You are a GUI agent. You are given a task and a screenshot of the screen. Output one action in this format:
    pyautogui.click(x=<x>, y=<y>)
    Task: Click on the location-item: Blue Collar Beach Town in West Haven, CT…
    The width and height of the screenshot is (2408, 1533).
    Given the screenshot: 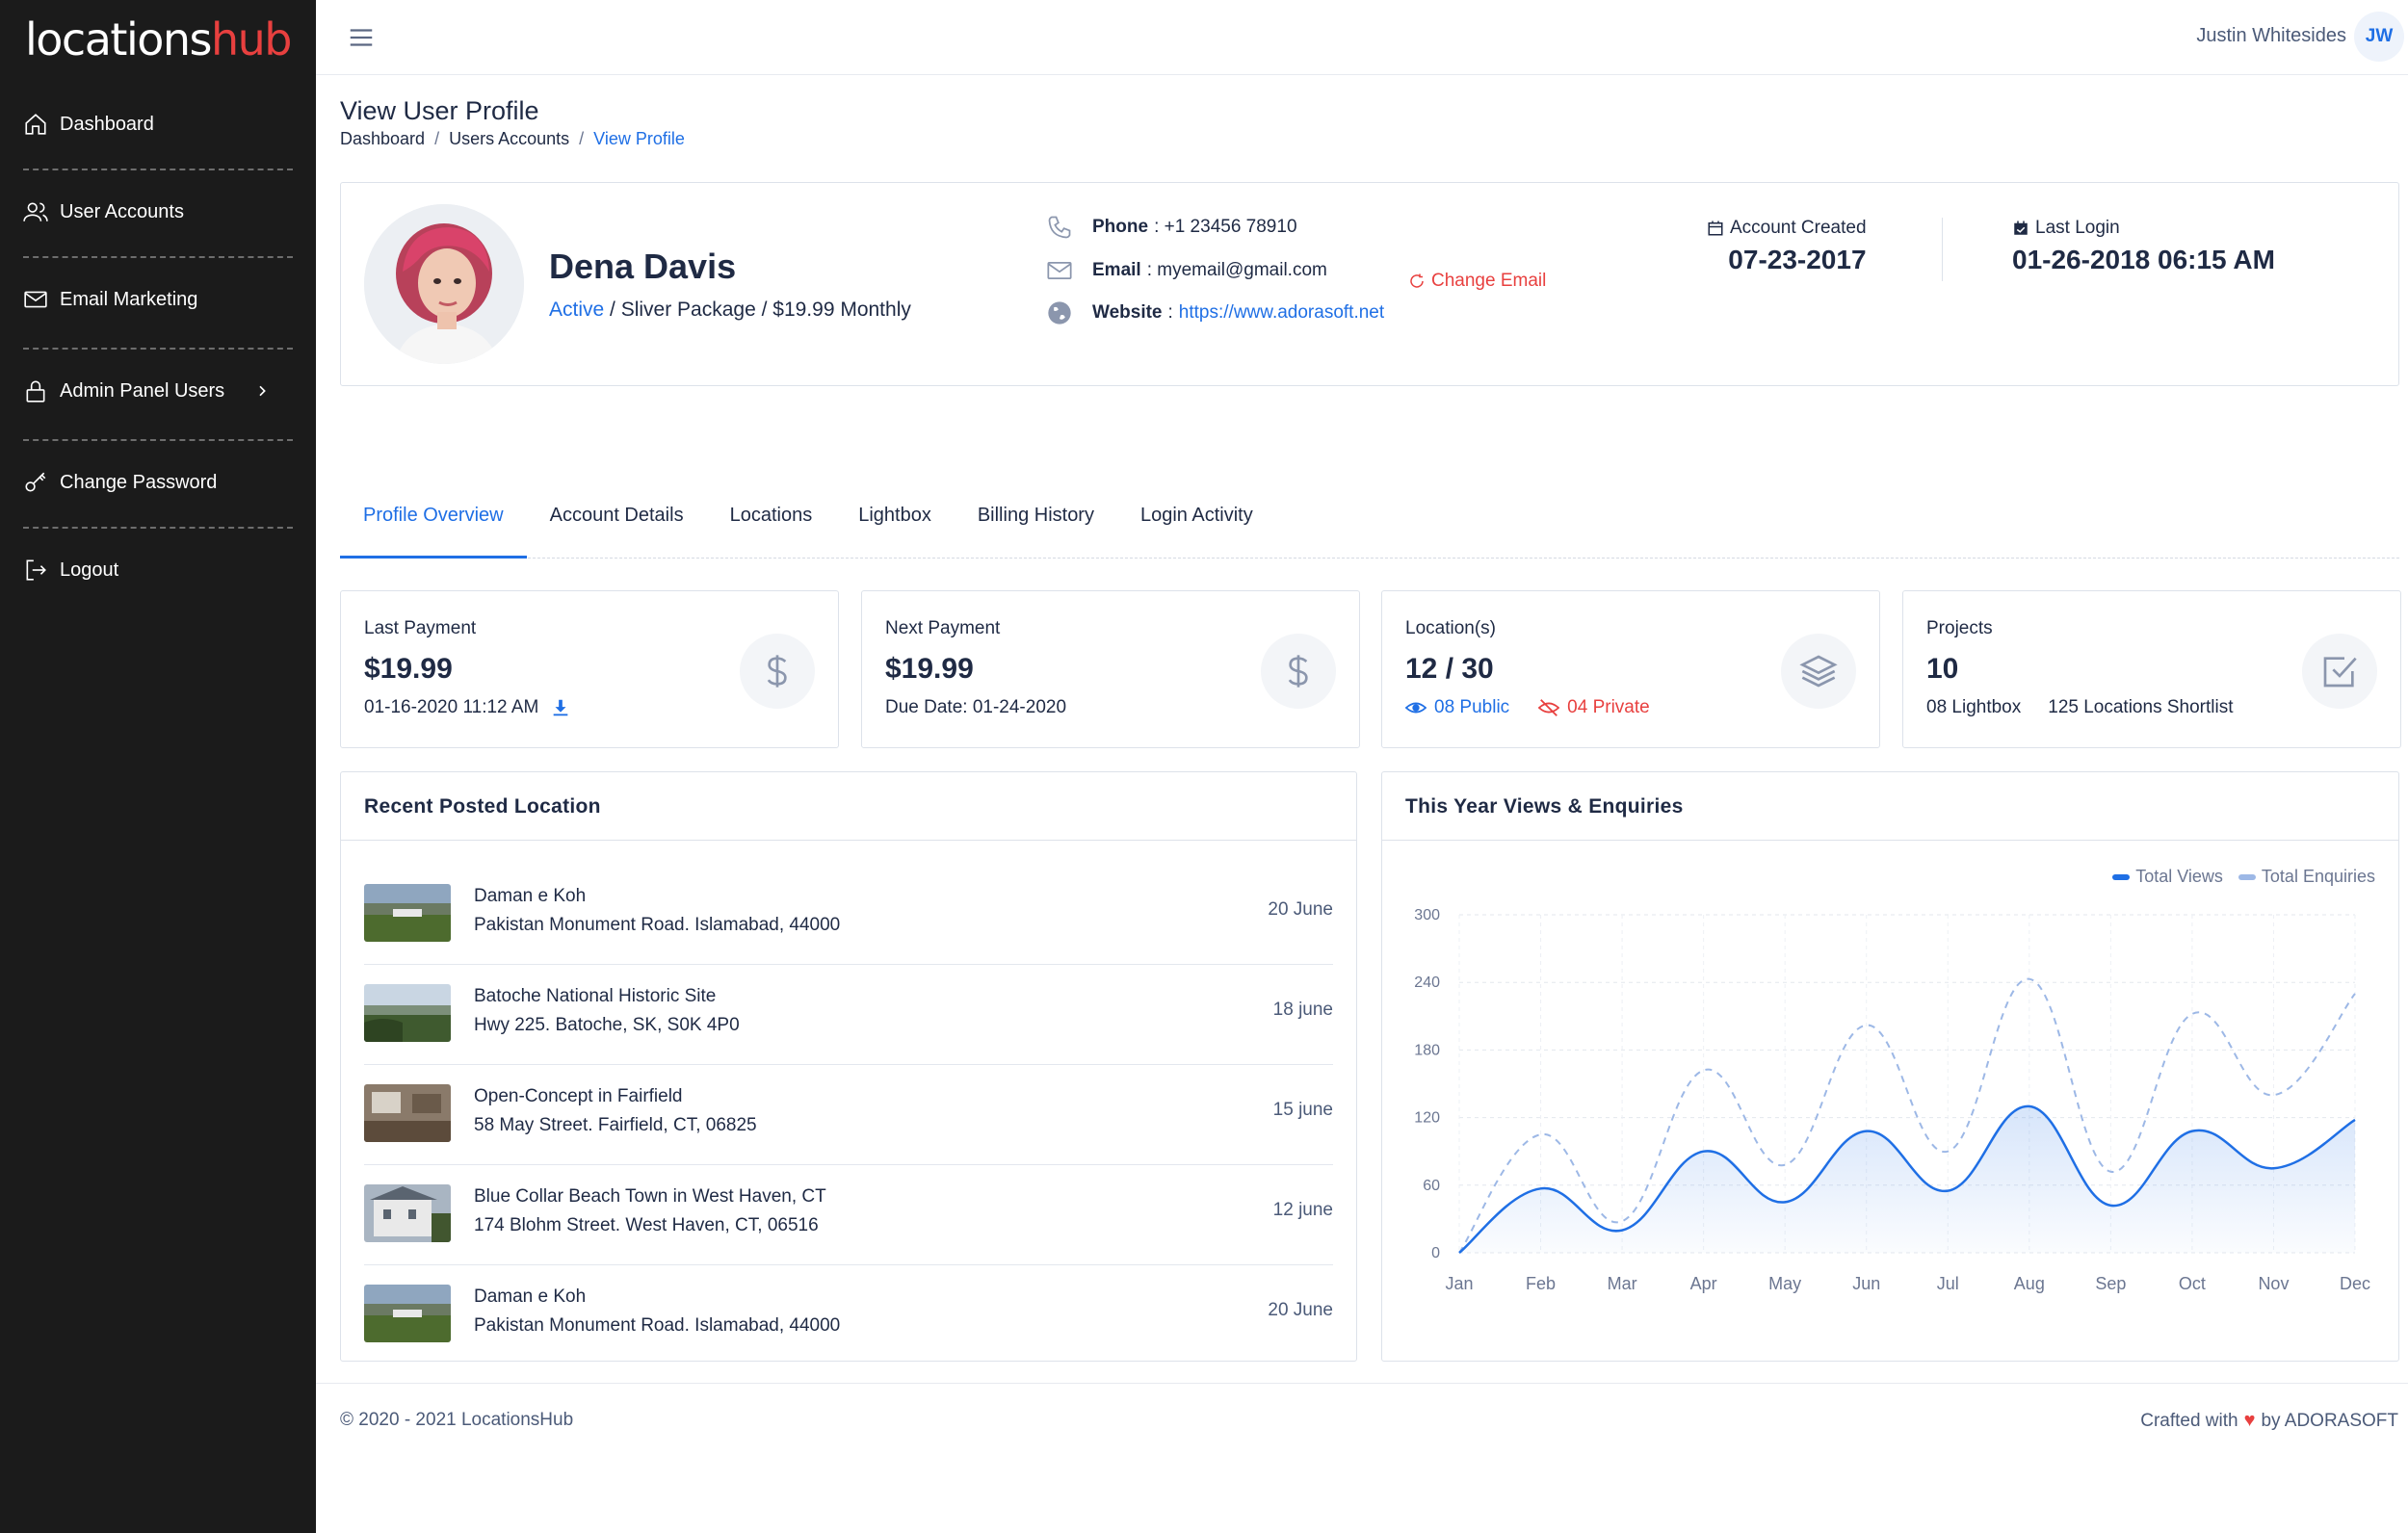 What is the action you would take?
    pyautogui.click(x=848, y=1215)
    